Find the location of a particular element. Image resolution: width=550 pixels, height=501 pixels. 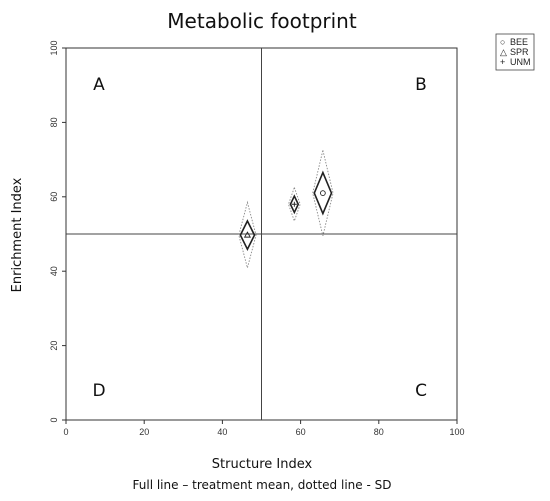

y-tick-label: 40 is located at coordinates (54, 271).